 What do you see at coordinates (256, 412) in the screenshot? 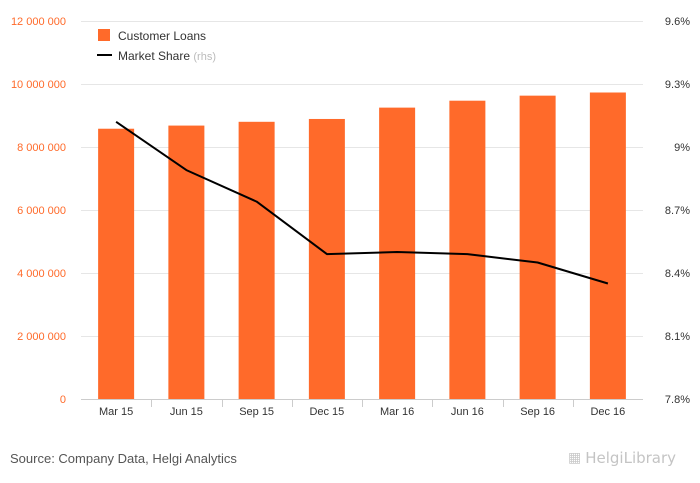
I see `x-tick-label: Sep 15` at bounding box center [256, 412].